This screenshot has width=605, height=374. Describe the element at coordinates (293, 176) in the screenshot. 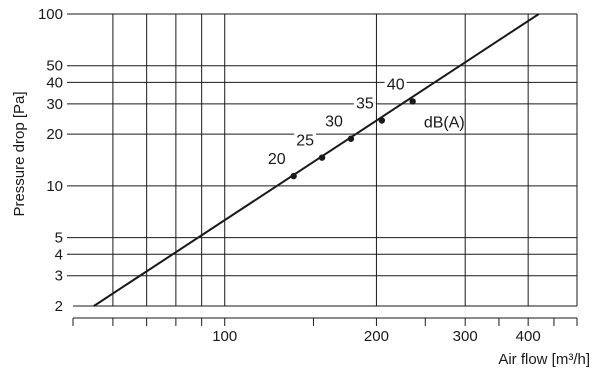

I see `point-20-dba` at that location.